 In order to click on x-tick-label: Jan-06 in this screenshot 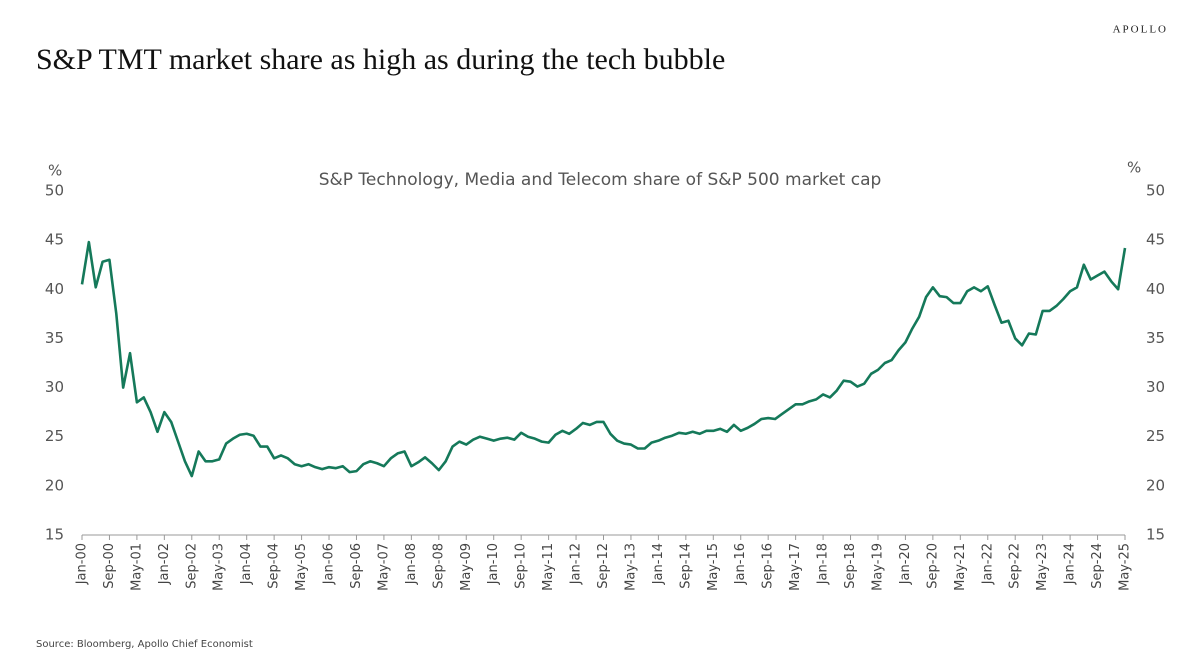, I will do `click(329, 564)`.